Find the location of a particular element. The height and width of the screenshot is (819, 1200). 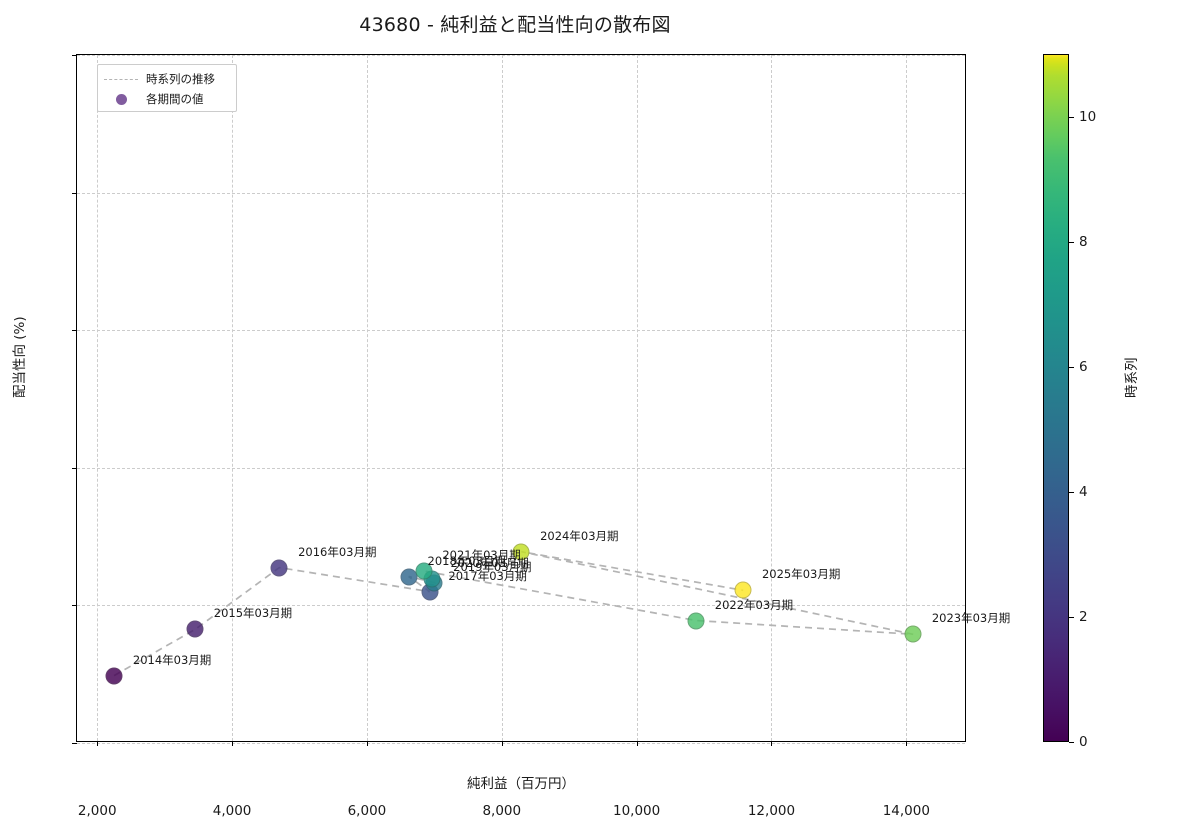

colorbar-label: 時系列 is located at coordinates (1132, 378).